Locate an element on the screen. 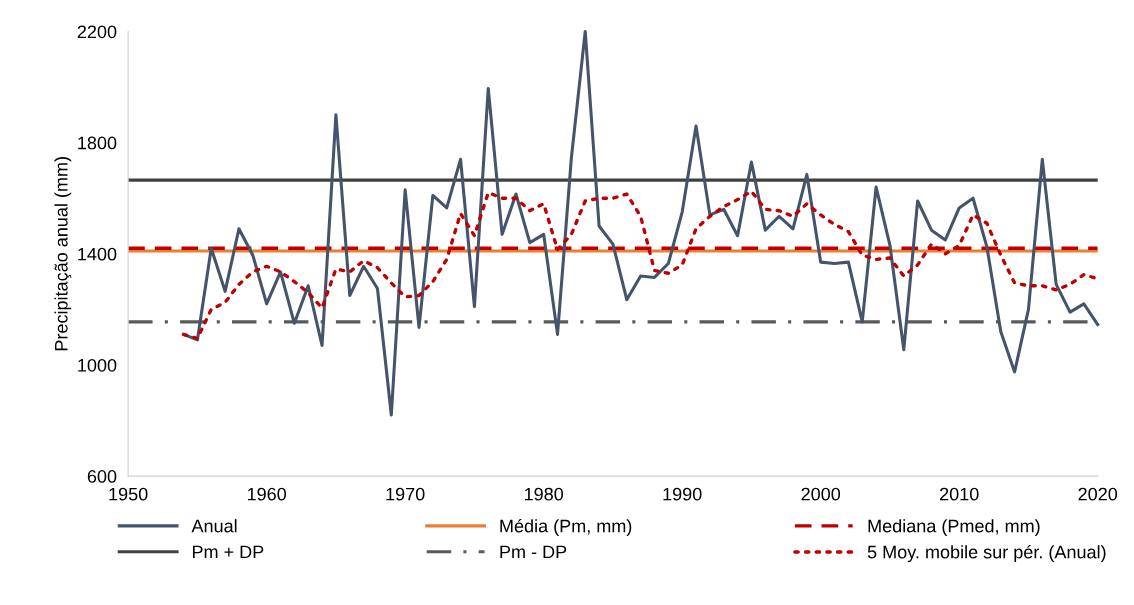  y-tick-label: 1800 is located at coordinates (97, 143).